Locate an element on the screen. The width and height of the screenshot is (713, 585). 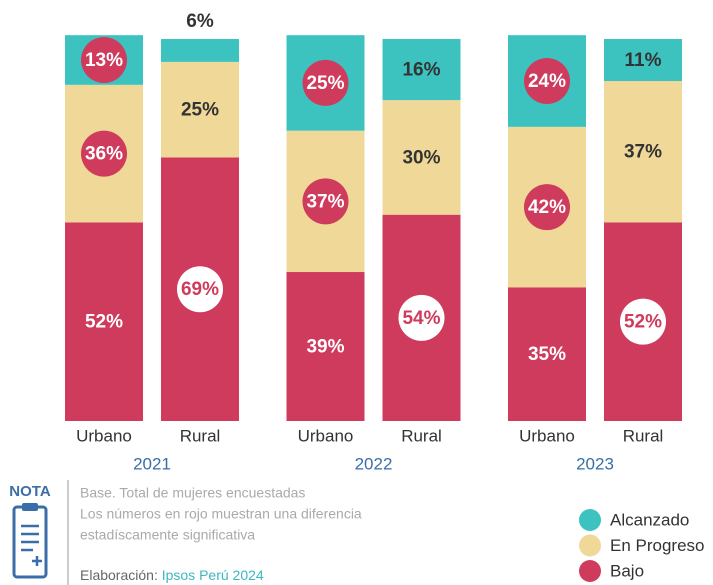
value-label: 24% is located at coordinates (547, 81).